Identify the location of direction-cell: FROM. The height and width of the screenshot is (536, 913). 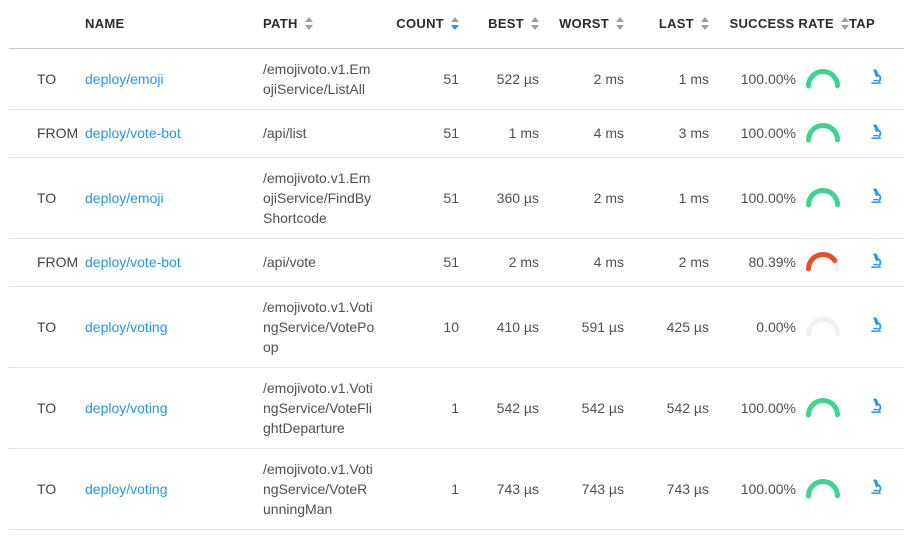
(47, 133).